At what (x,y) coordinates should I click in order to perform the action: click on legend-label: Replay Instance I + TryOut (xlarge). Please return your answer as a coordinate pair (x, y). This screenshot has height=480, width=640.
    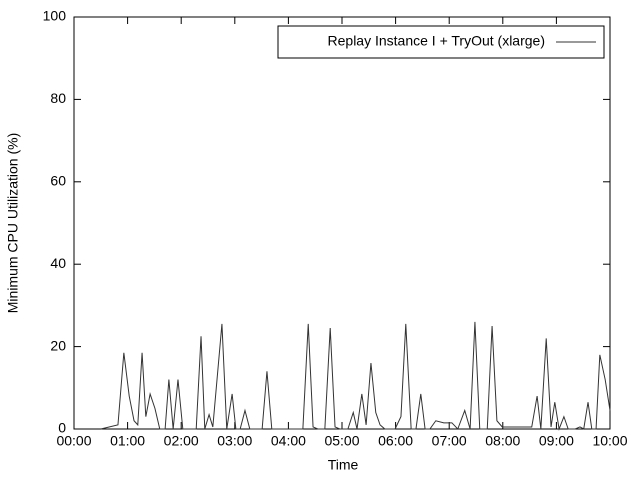
    Looking at the image, I should click on (436, 41).